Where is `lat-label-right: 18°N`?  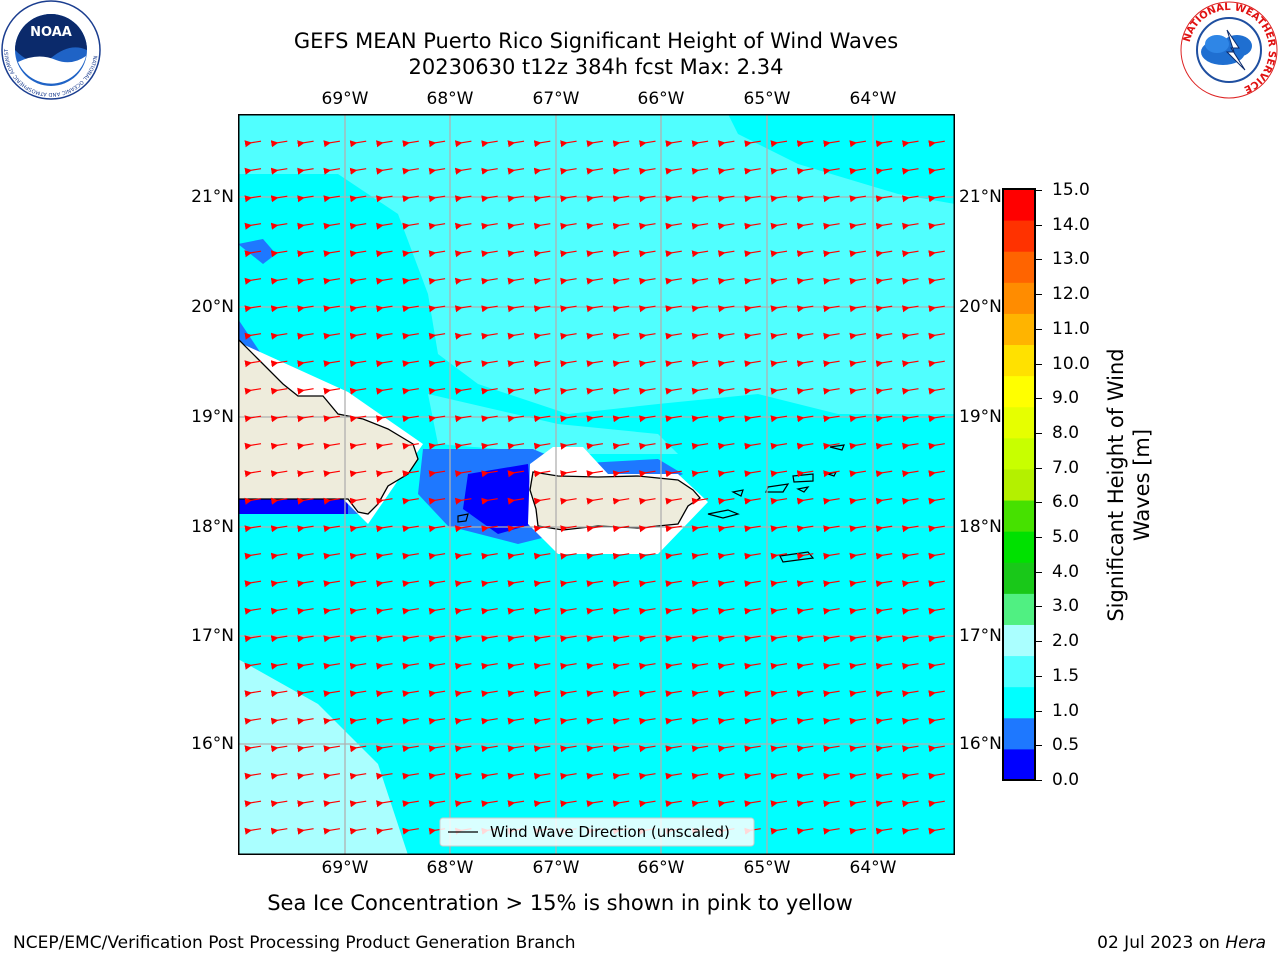 lat-label-right: 18°N is located at coordinates (980, 527).